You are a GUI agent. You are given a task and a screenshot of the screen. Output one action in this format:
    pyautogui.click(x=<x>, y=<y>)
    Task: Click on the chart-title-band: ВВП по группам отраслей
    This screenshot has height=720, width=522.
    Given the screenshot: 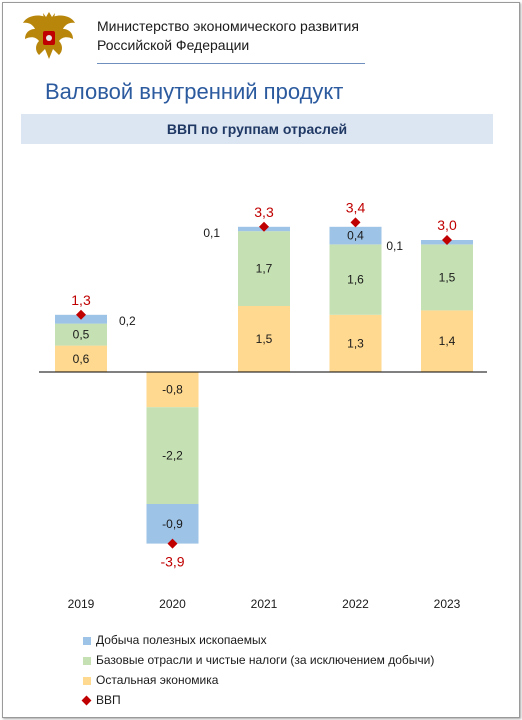 What is the action you would take?
    pyautogui.click(x=257, y=129)
    